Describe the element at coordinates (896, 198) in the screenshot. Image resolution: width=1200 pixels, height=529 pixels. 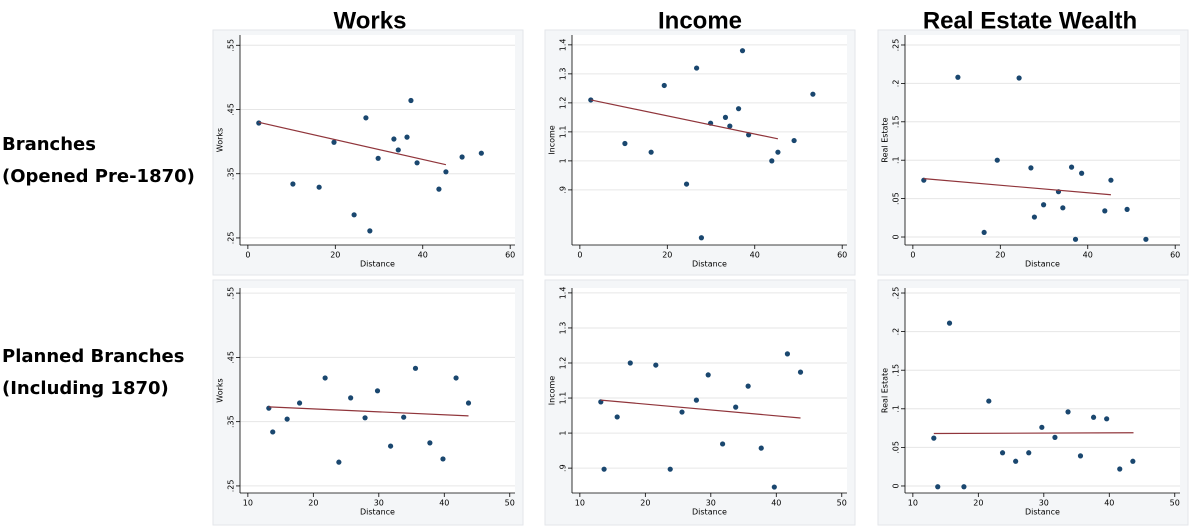
I see `y-tick-label: .05` at that location.